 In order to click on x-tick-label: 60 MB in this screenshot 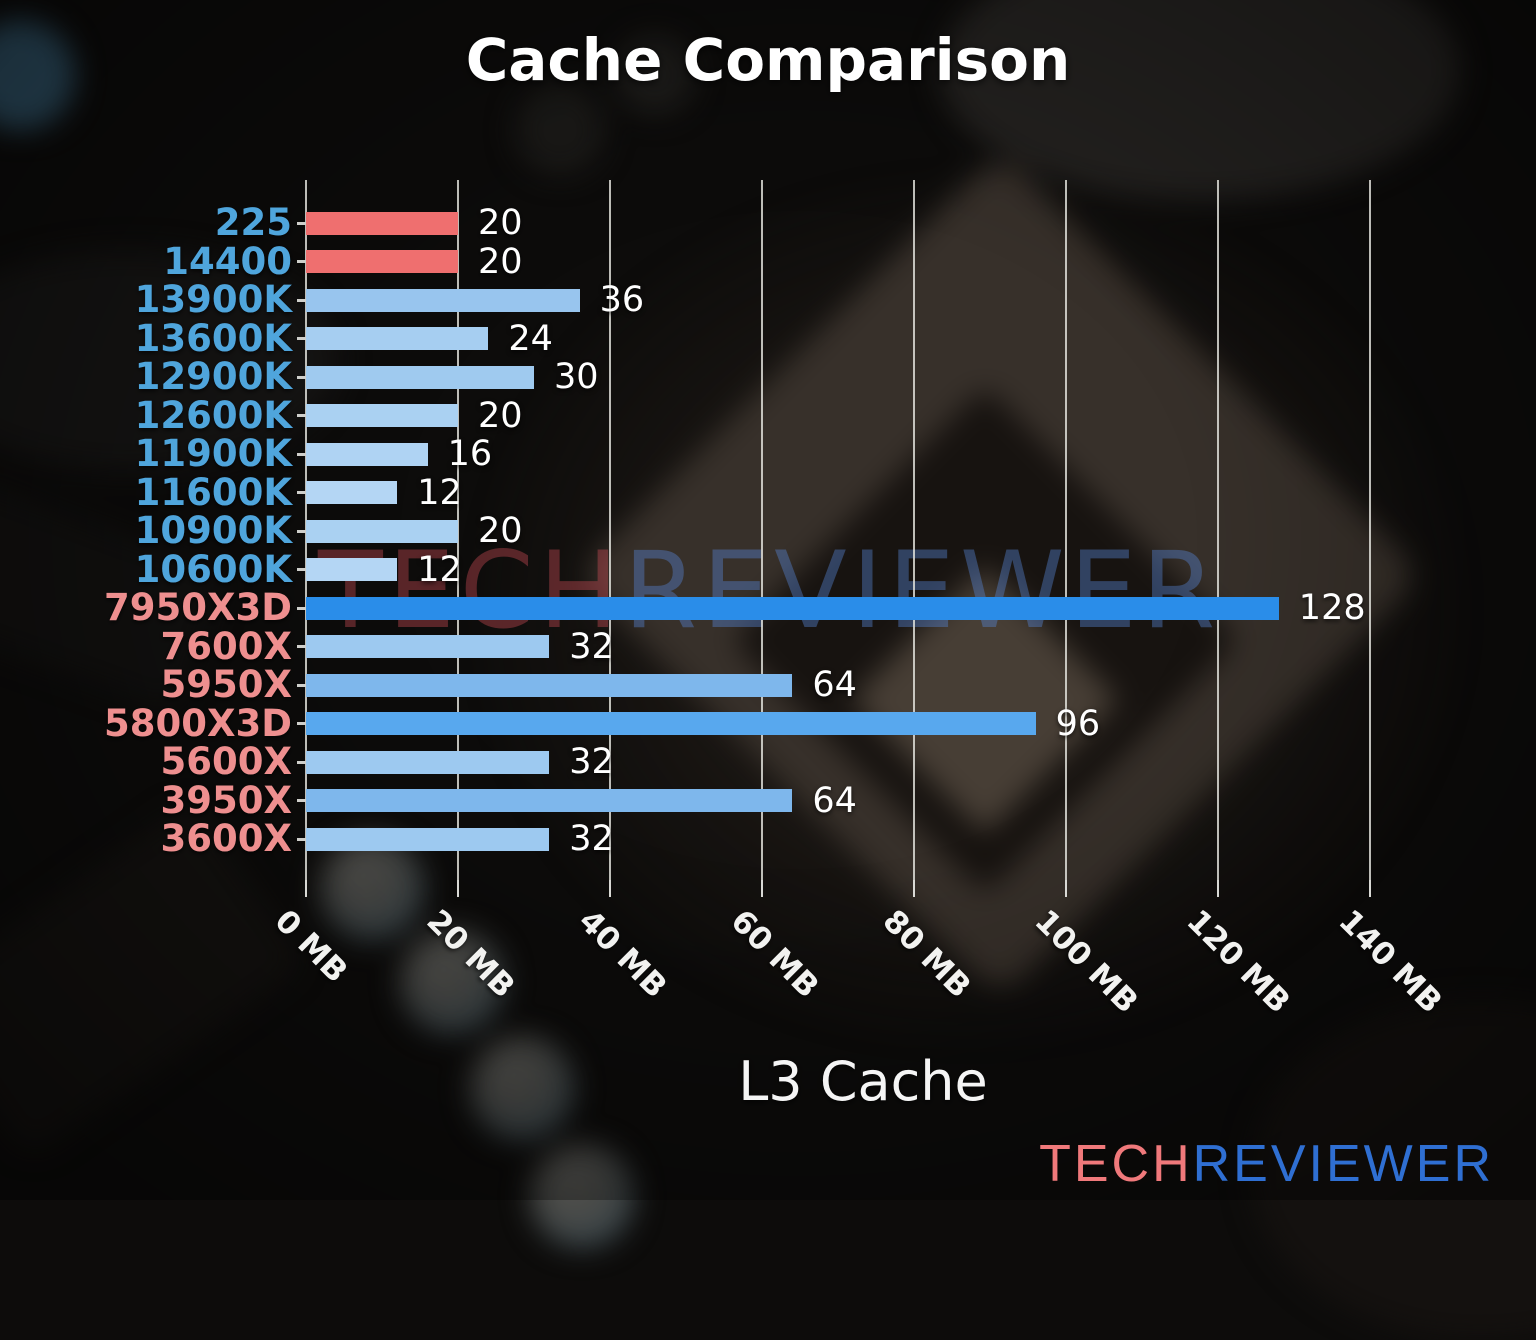, I will do `click(774, 954)`.